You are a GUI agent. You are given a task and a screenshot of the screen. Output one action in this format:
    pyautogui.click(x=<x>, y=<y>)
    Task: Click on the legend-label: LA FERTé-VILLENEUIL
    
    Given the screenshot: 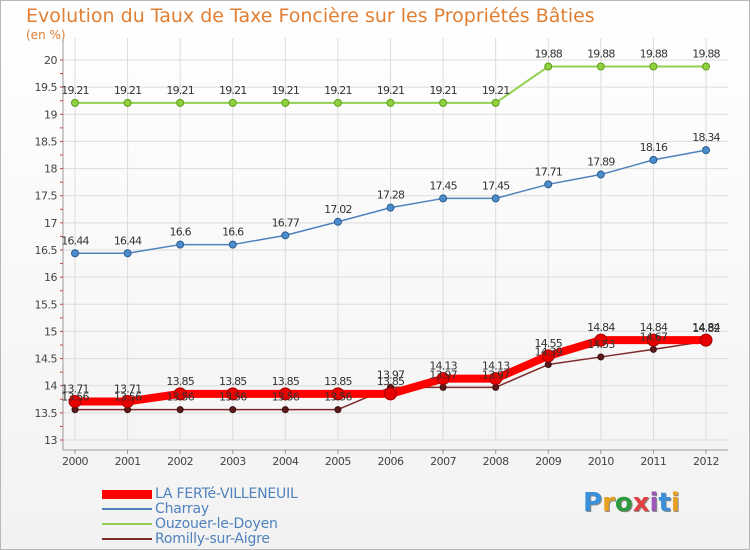 What is the action you would take?
    pyautogui.click(x=226, y=494)
    